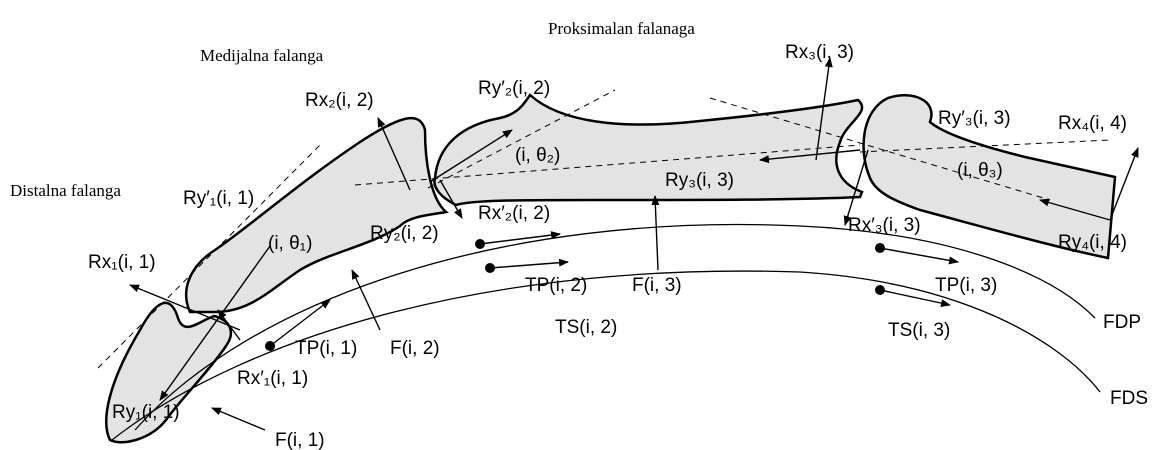  What do you see at coordinates (884, 225) in the screenshot?
I see `force-label: Rx′₃(i, 3)` at bounding box center [884, 225].